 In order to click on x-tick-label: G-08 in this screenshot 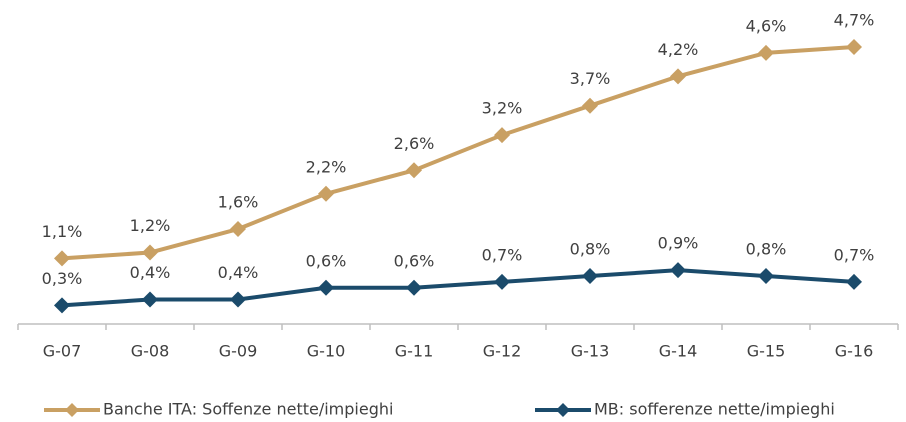, I will do `click(150, 351)`.